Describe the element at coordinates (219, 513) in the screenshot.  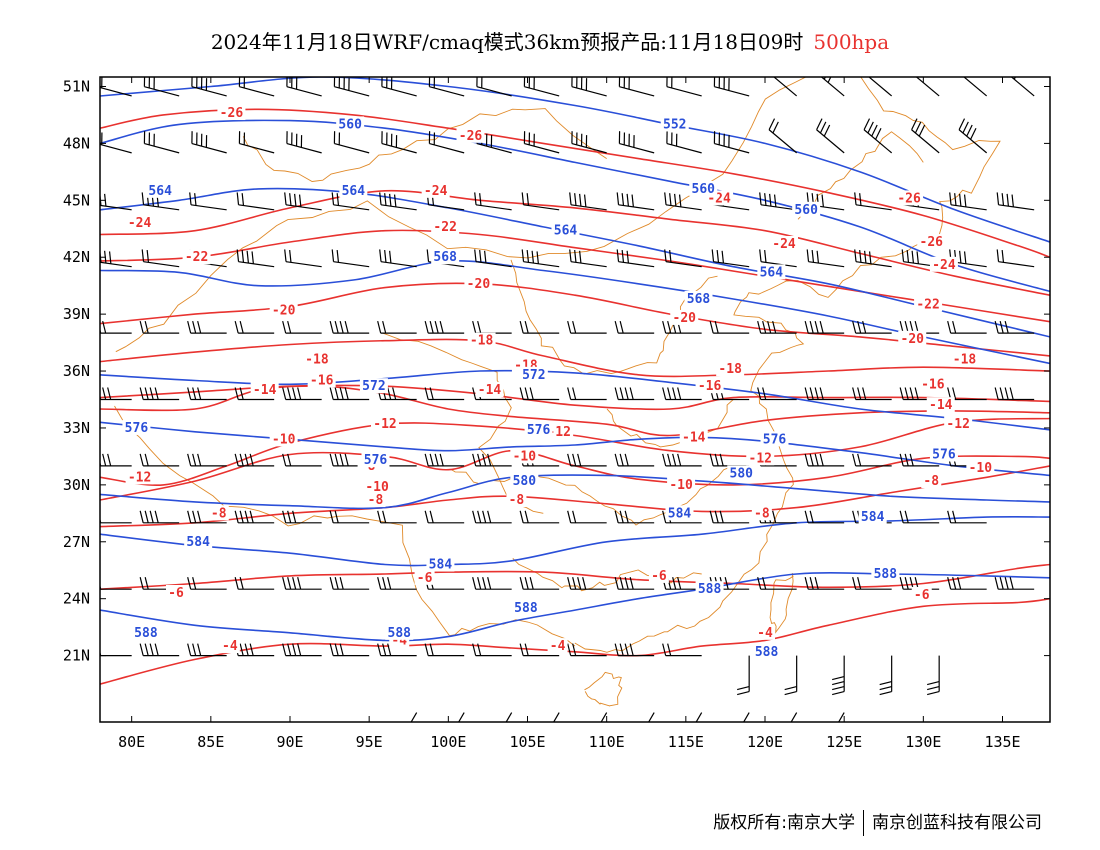
I see `contour-label: -8` at that location.